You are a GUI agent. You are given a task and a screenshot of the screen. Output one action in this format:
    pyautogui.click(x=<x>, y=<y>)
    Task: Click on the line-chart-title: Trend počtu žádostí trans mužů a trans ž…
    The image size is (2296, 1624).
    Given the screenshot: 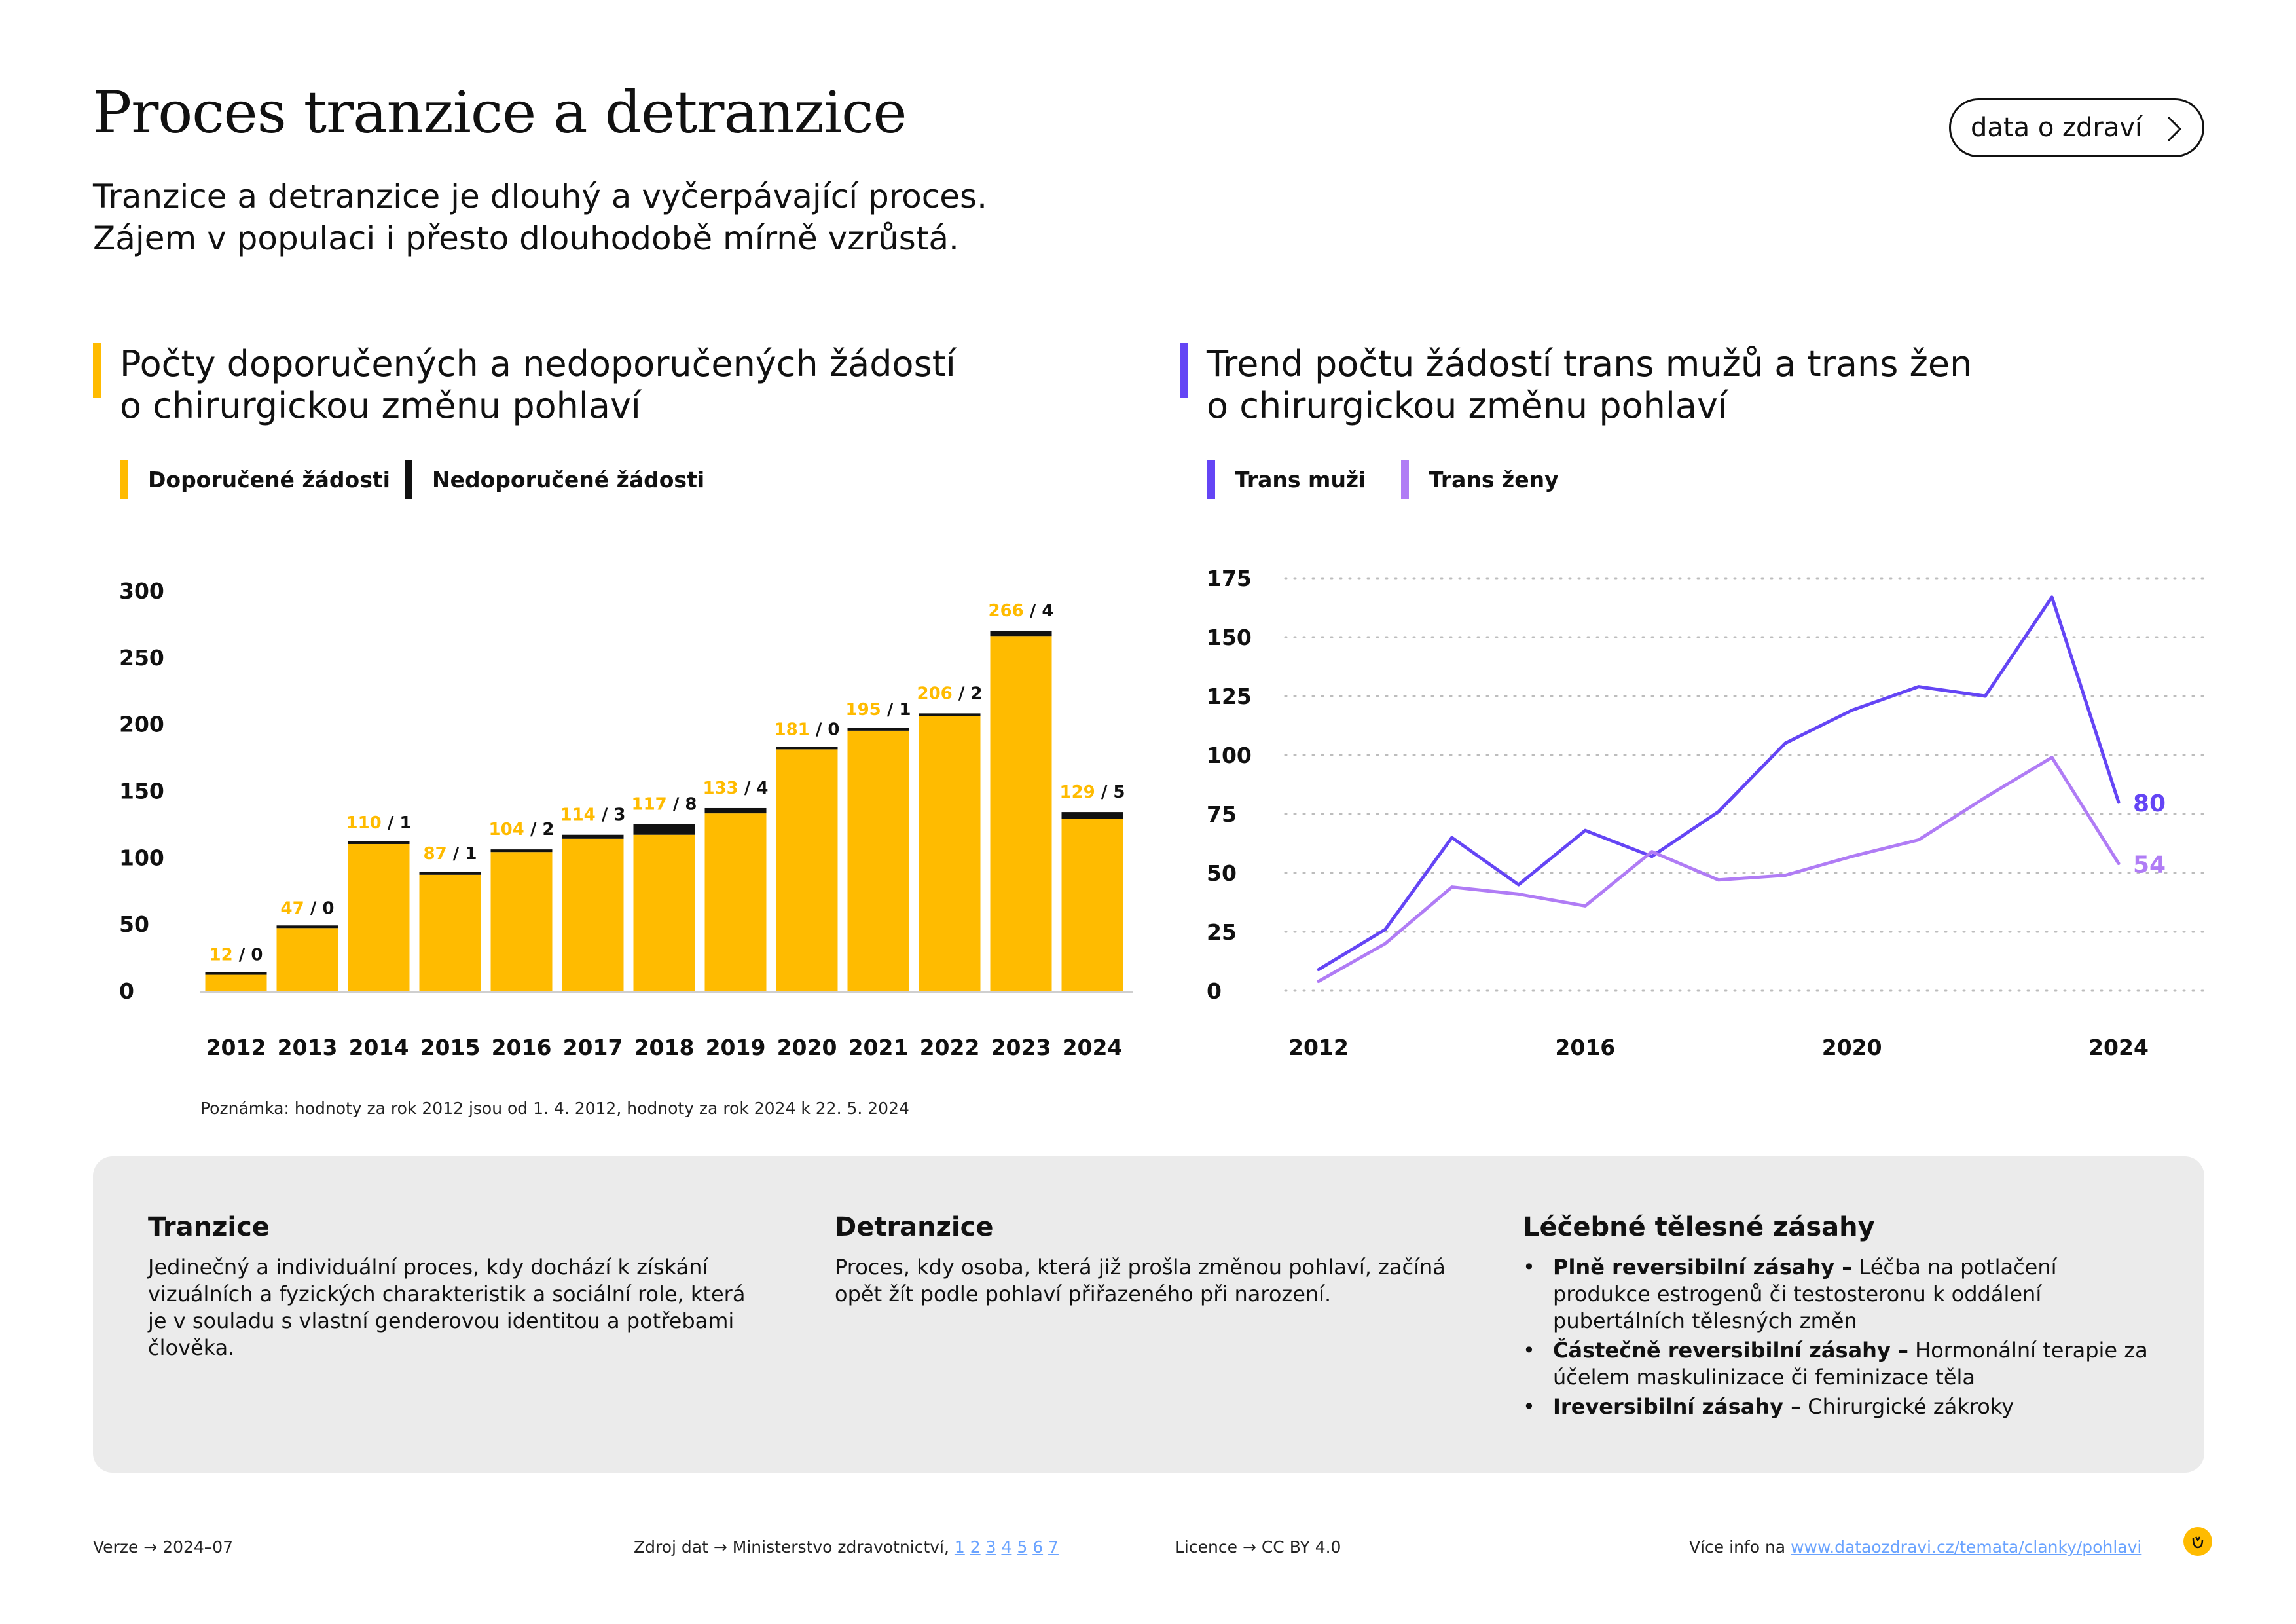 What is the action you would take?
    pyautogui.click(x=1589, y=385)
    